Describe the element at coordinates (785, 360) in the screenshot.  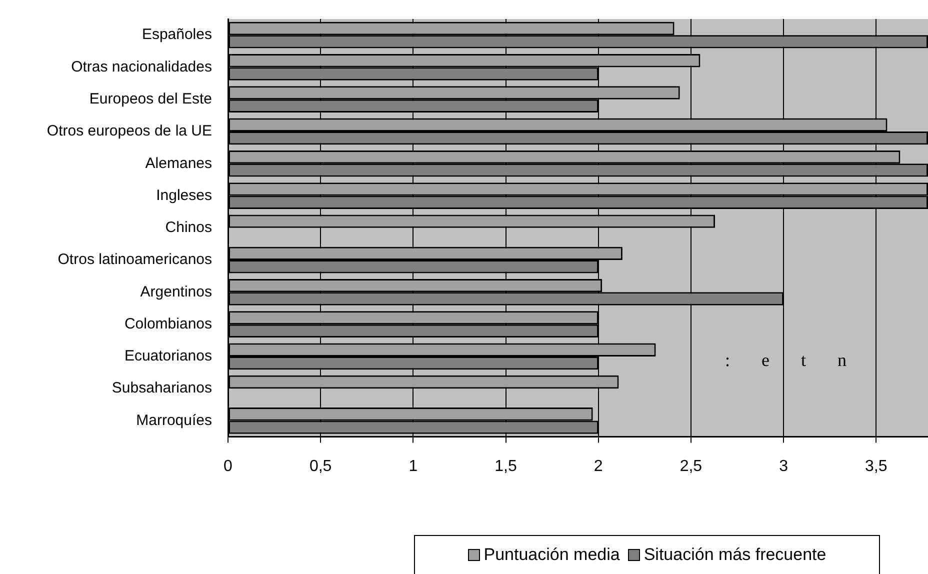
I see `annotation: : e t n` at that location.